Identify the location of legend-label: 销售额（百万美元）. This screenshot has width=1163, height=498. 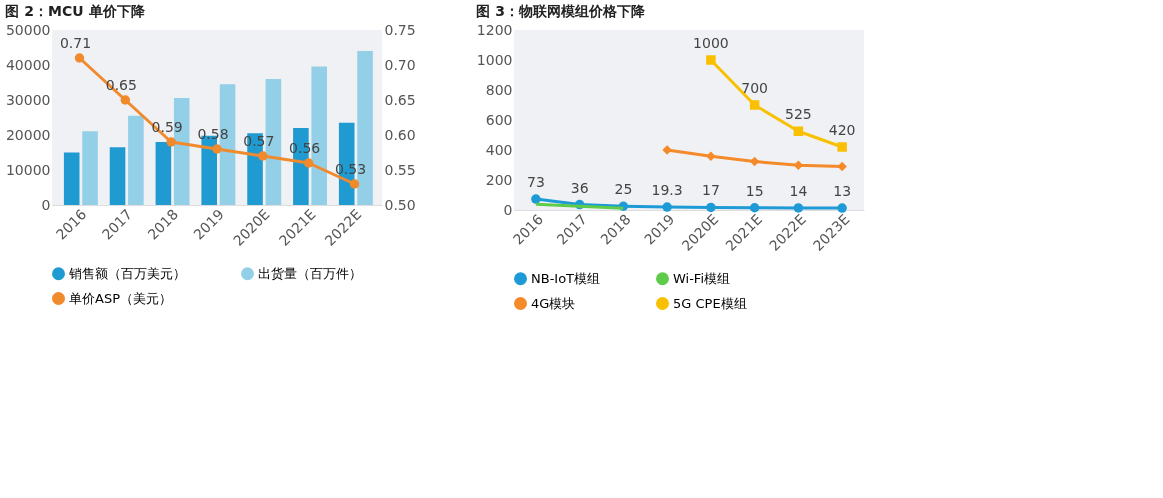
(127, 273).